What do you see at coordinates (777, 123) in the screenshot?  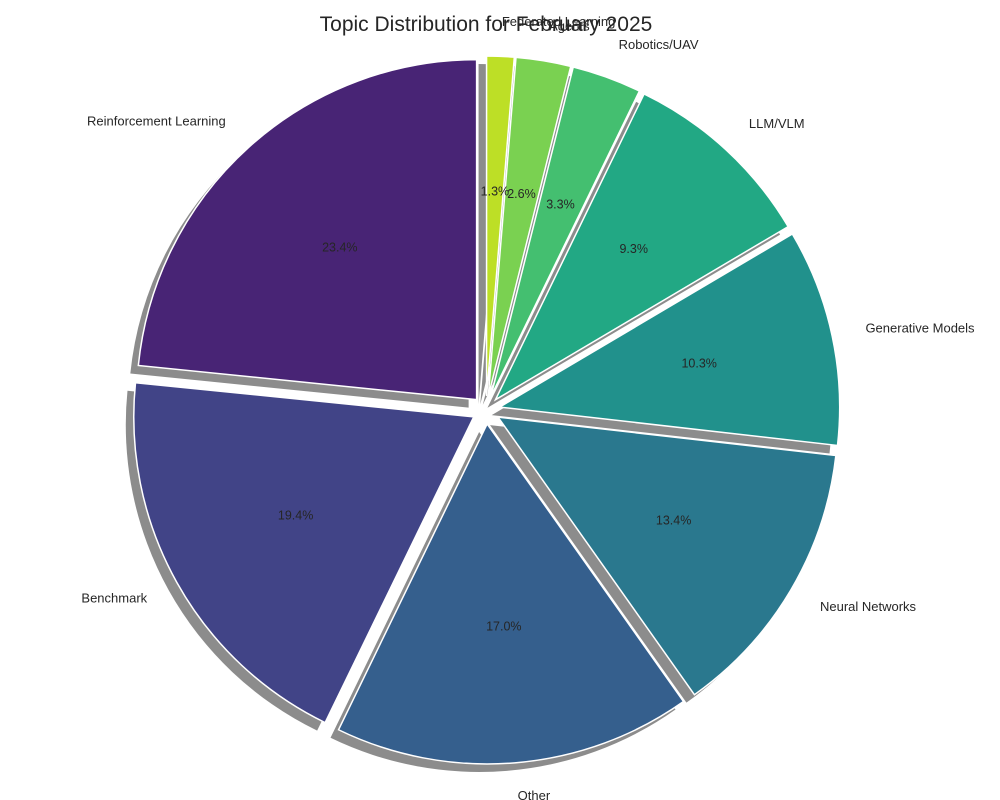 I see `slice-label-llm-vlm: LLM/VLM` at bounding box center [777, 123].